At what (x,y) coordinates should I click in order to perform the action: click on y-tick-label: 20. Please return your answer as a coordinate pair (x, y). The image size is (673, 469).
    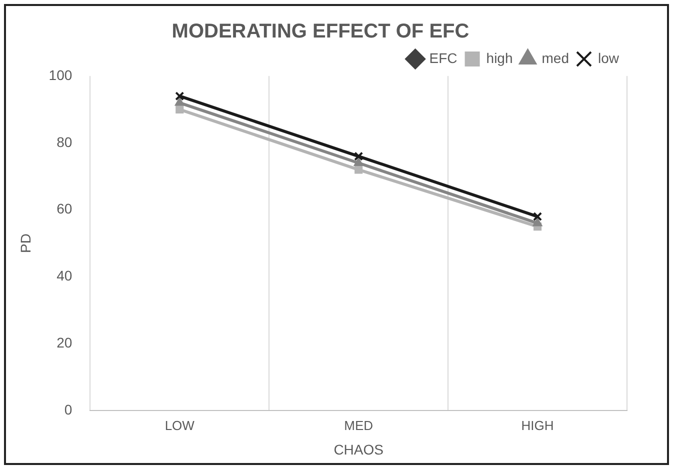
    Looking at the image, I should click on (64, 342).